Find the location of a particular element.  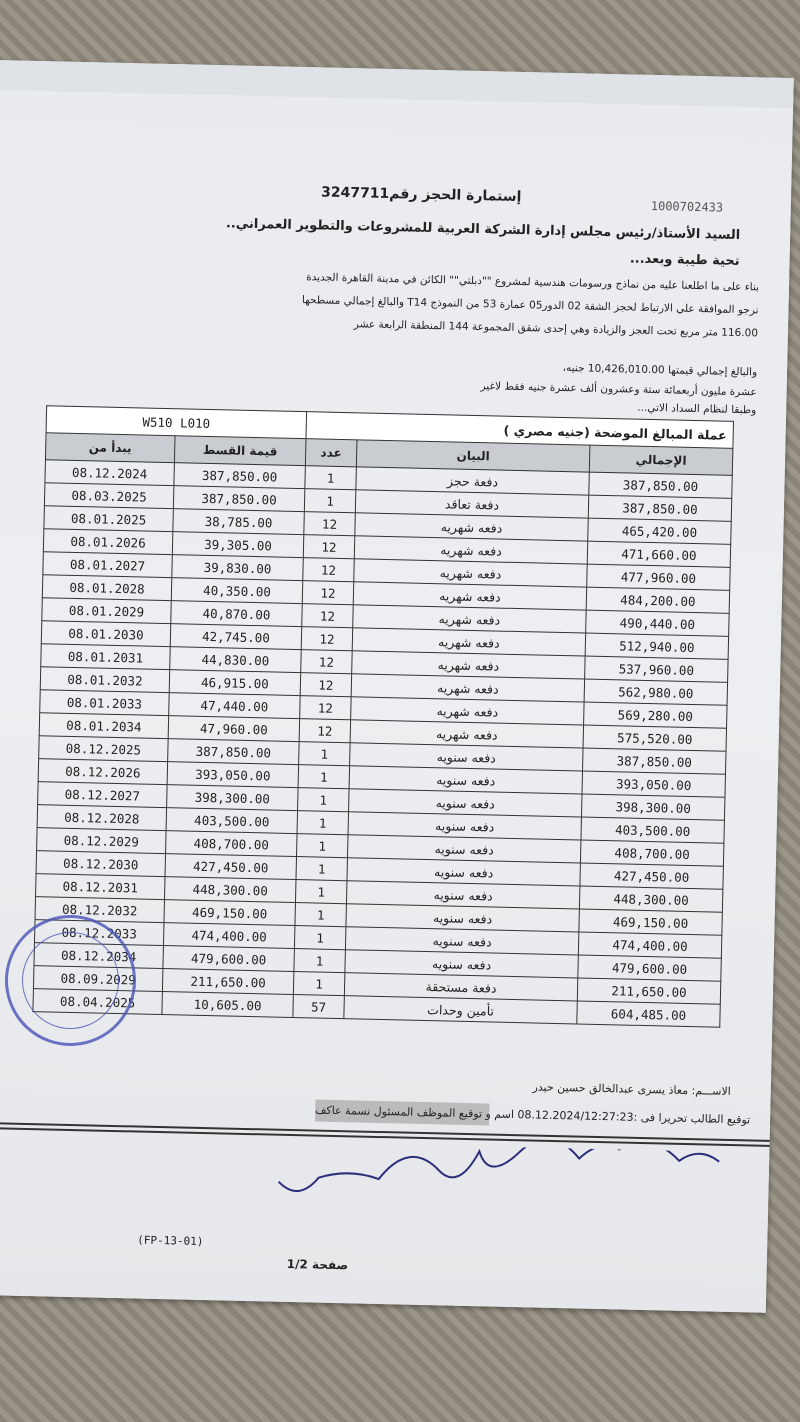

row-start-date: 08.12.2029 is located at coordinates (101, 840).